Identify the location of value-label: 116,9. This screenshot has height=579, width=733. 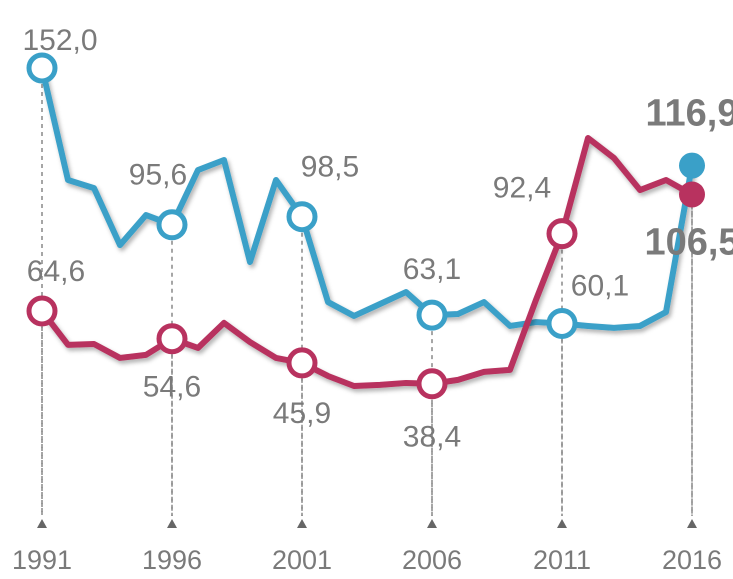
(689, 114).